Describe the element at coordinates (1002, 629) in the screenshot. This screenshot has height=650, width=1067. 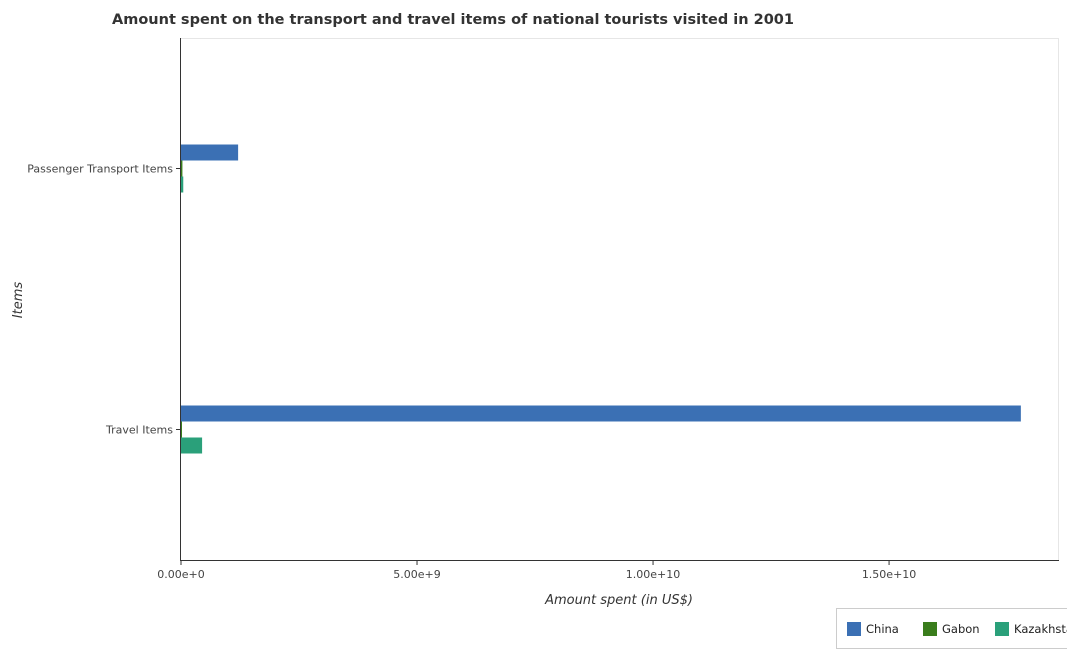
I see `legend-swatch-kazakhstan` at that location.